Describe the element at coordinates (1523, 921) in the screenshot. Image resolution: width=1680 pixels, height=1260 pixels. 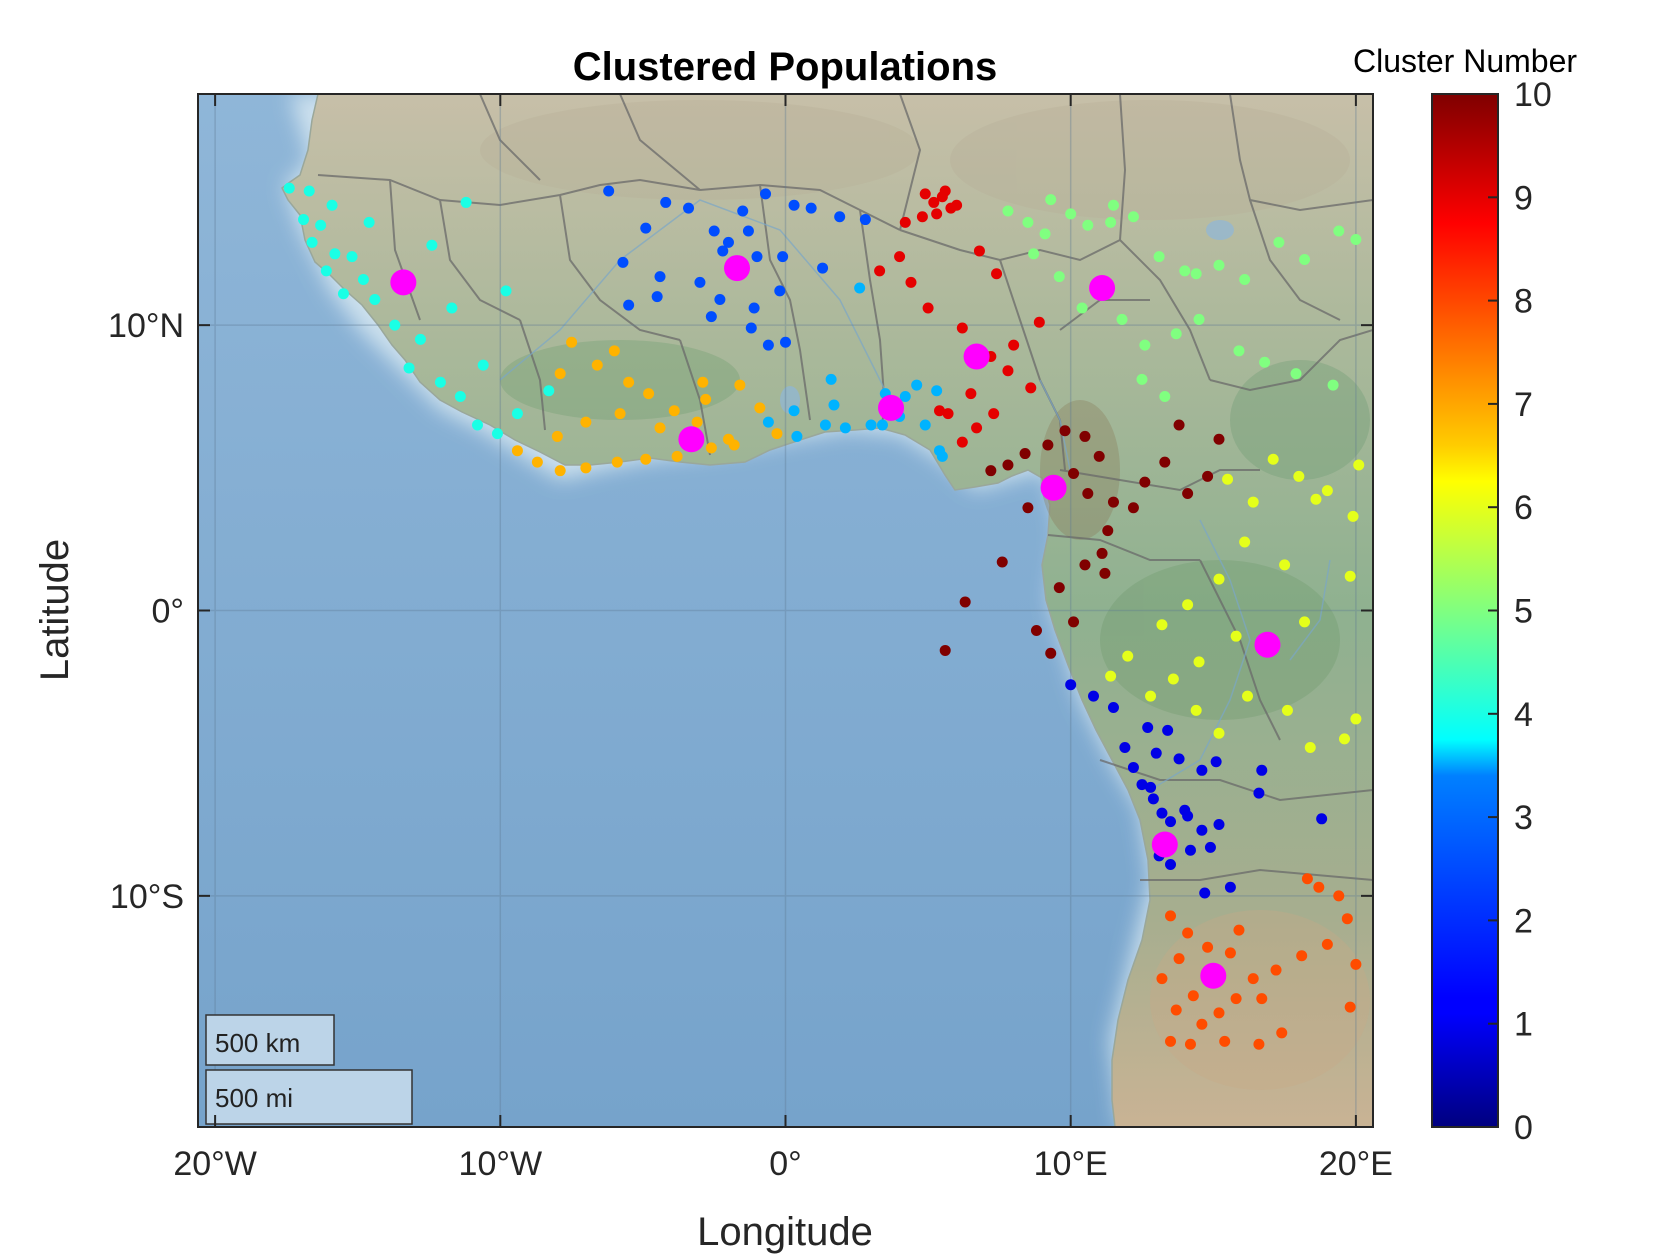
I see `colorbar-tick-label: 2` at that location.